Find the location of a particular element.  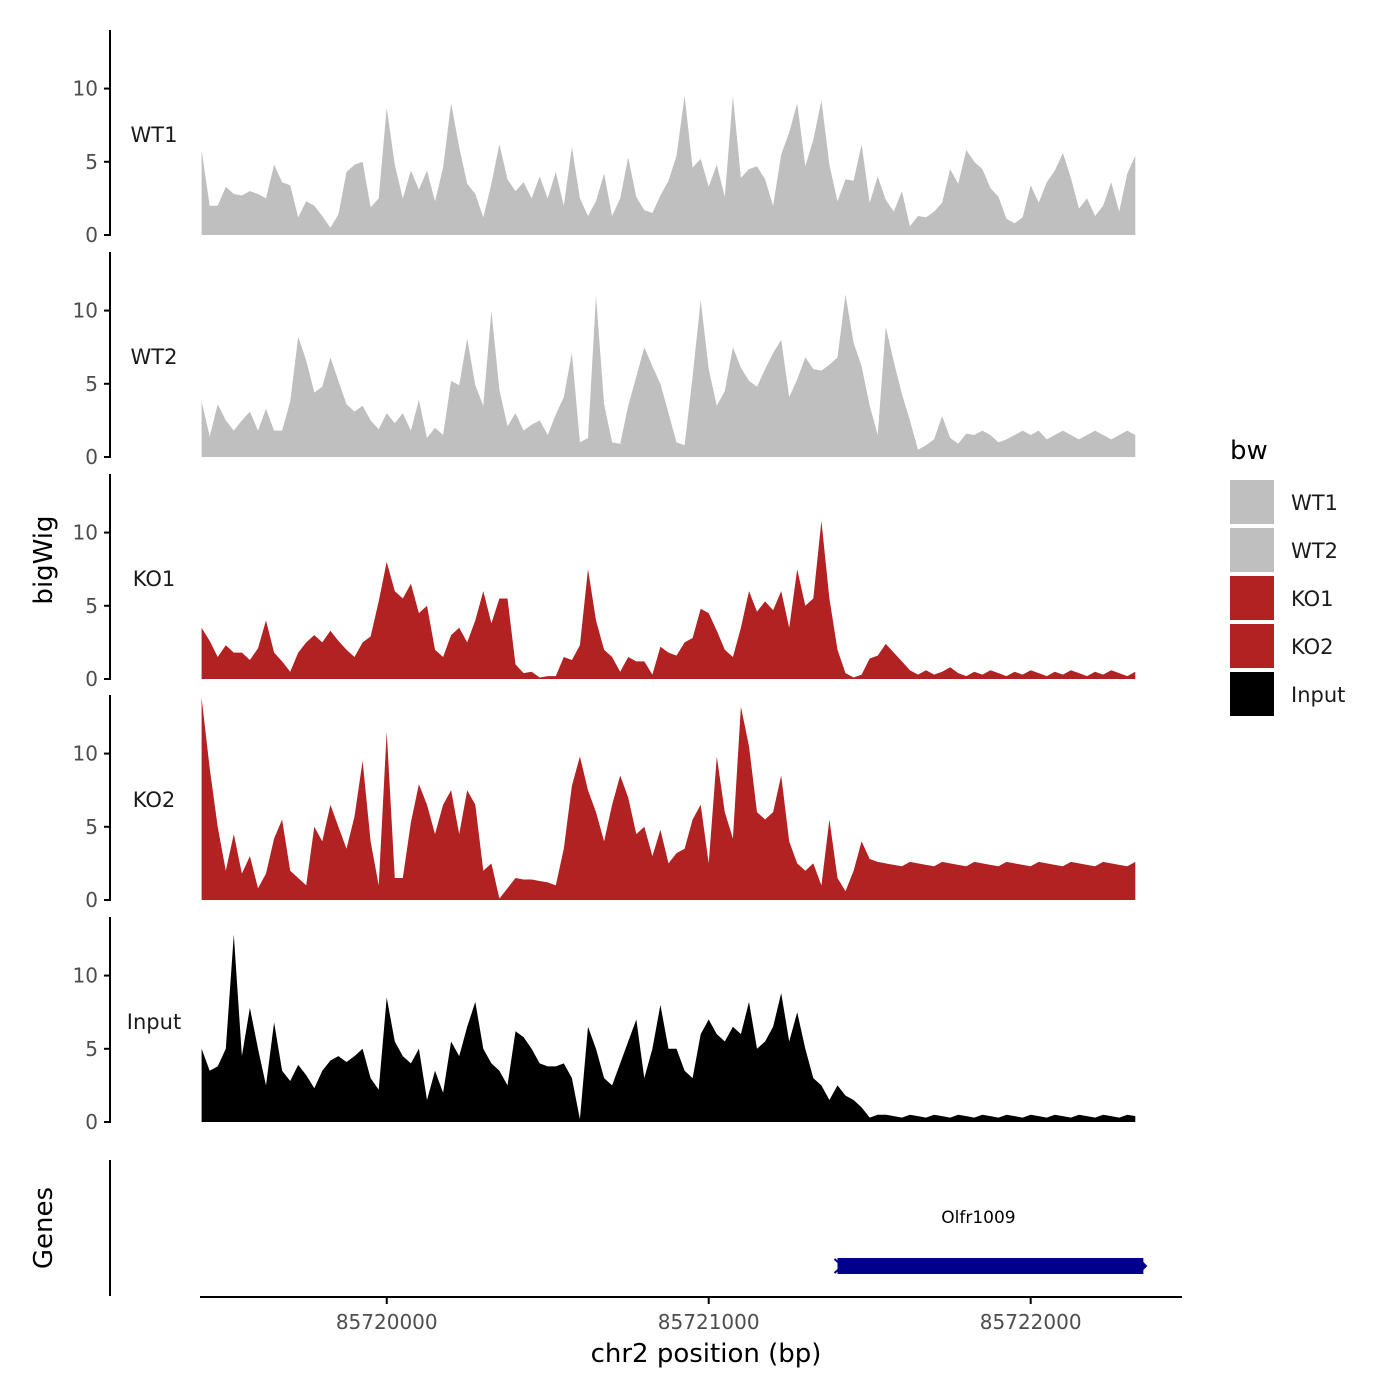

gene-track: Olfr1009 is located at coordinates (628, 1228).